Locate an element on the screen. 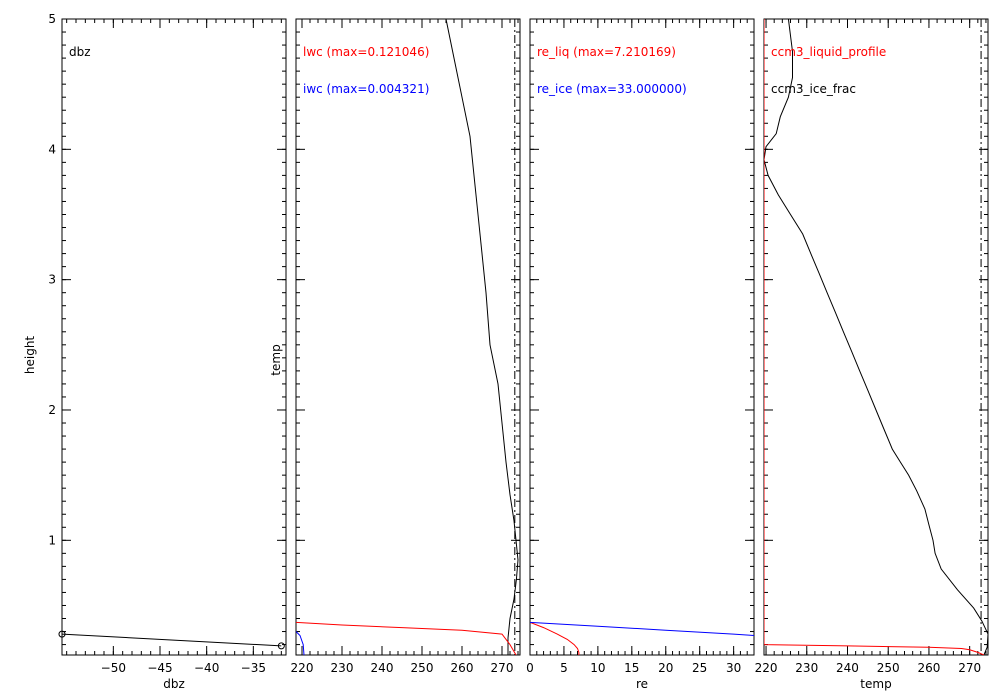  y-tick-label: 4 is located at coordinates (52, 149).